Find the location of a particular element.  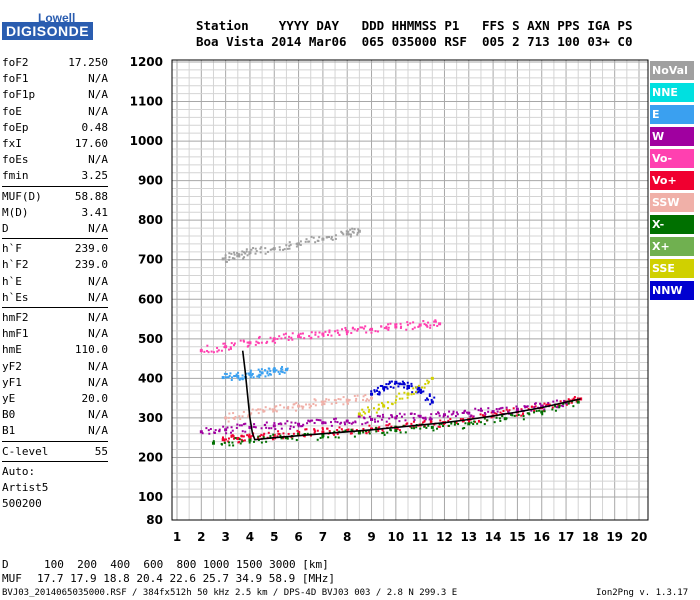

legend-item: X- is located at coordinates (672, 224).